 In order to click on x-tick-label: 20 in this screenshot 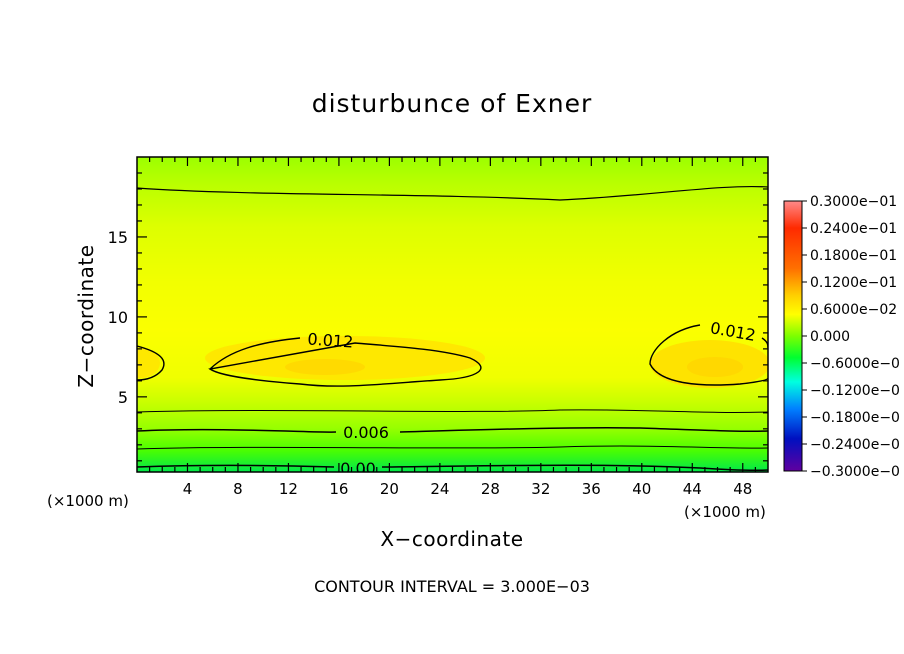, I will do `click(389, 489)`.